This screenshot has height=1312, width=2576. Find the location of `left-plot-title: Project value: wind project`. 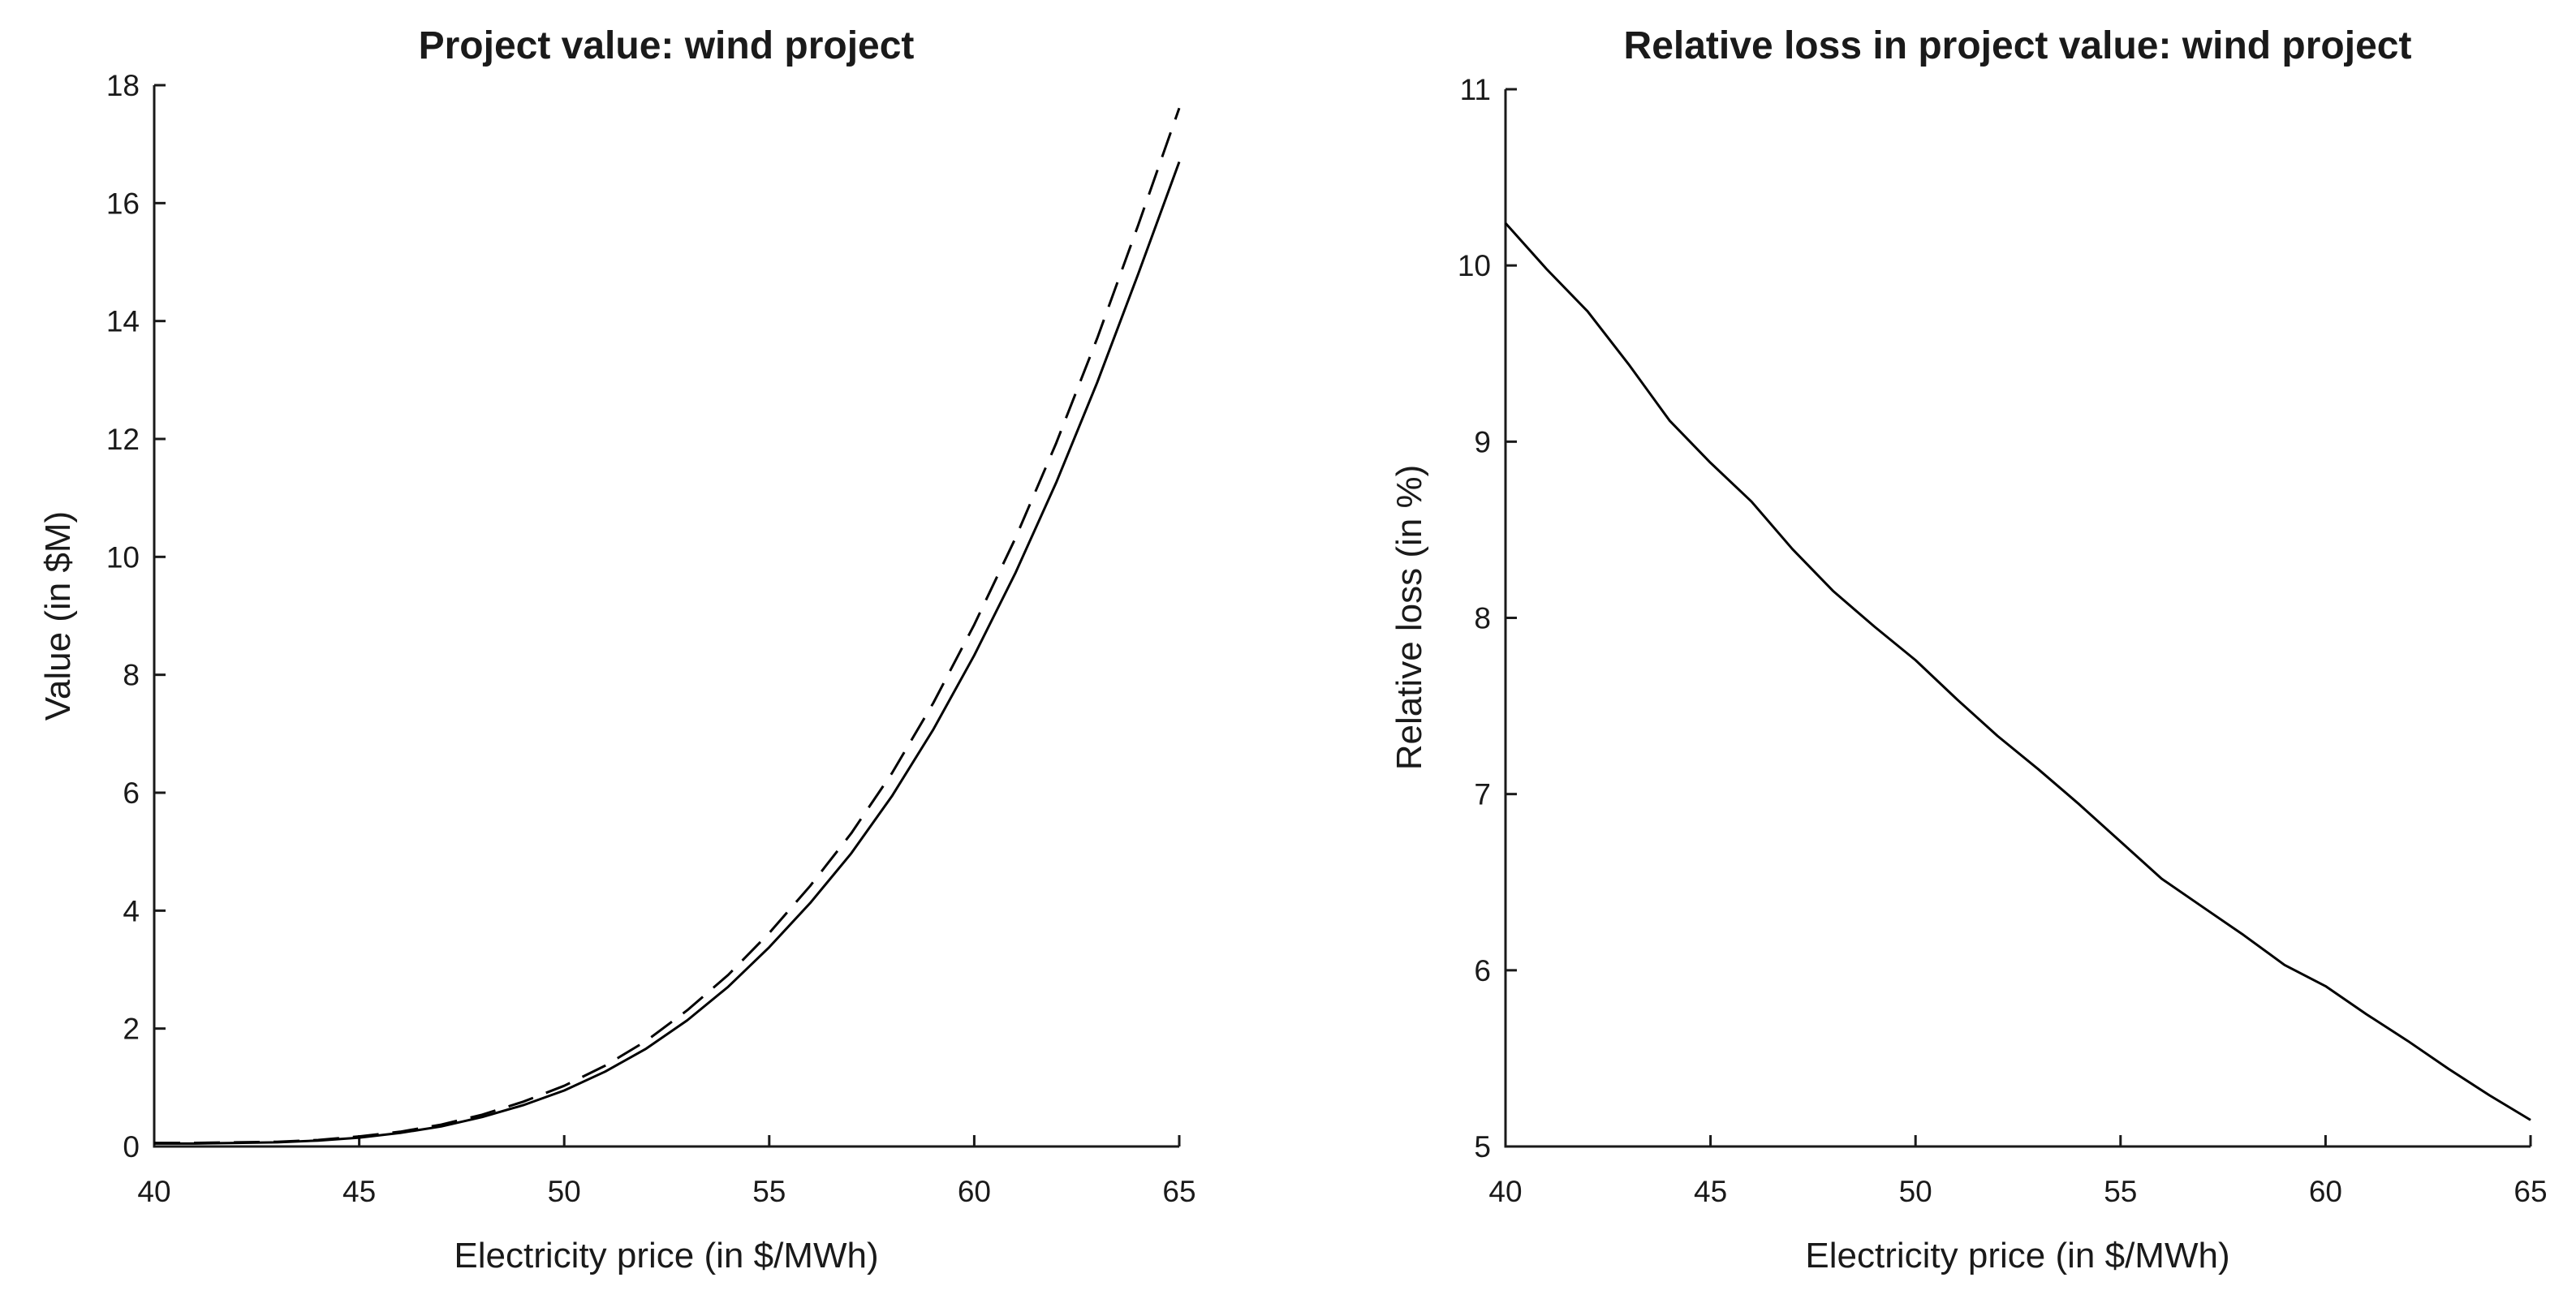

left-plot-title: Project value: wind project is located at coordinates (667, 45).